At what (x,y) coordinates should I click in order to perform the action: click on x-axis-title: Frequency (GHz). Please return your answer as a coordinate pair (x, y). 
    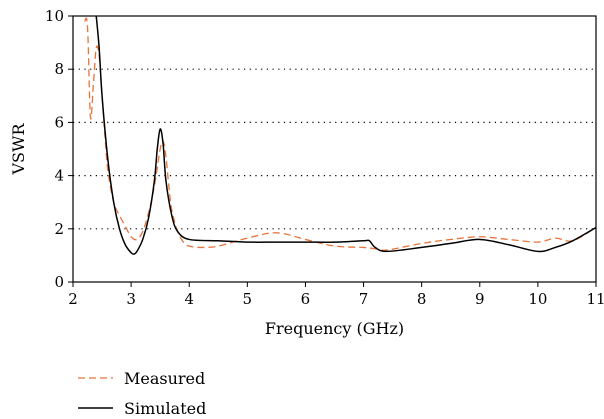
    Looking at the image, I should click on (334, 328).